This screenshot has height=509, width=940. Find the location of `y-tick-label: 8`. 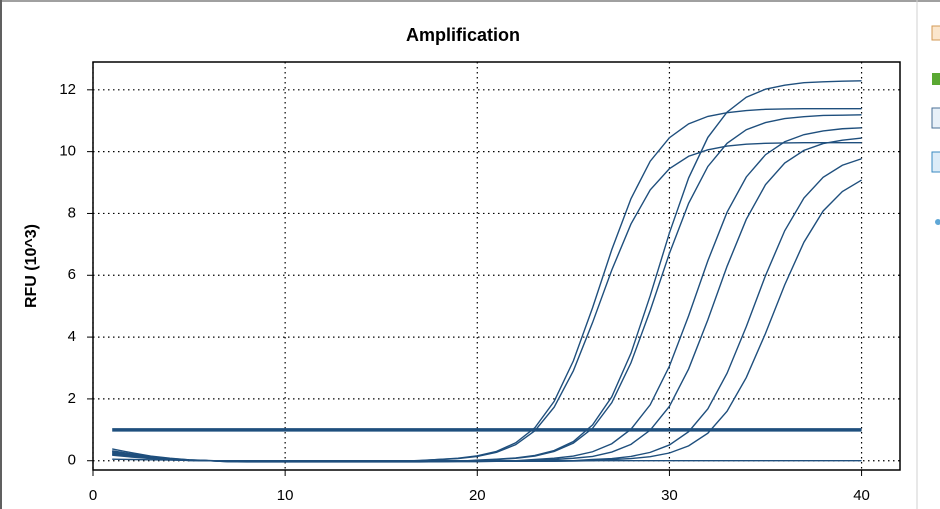

y-tick-label: 8 is located at coordinates (72, 212).